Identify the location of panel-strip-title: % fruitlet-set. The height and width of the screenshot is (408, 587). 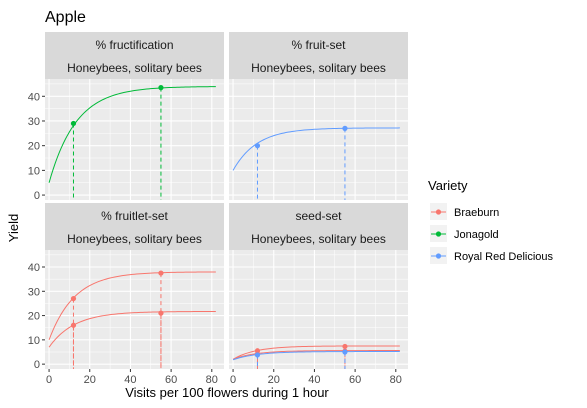
(134, 216).